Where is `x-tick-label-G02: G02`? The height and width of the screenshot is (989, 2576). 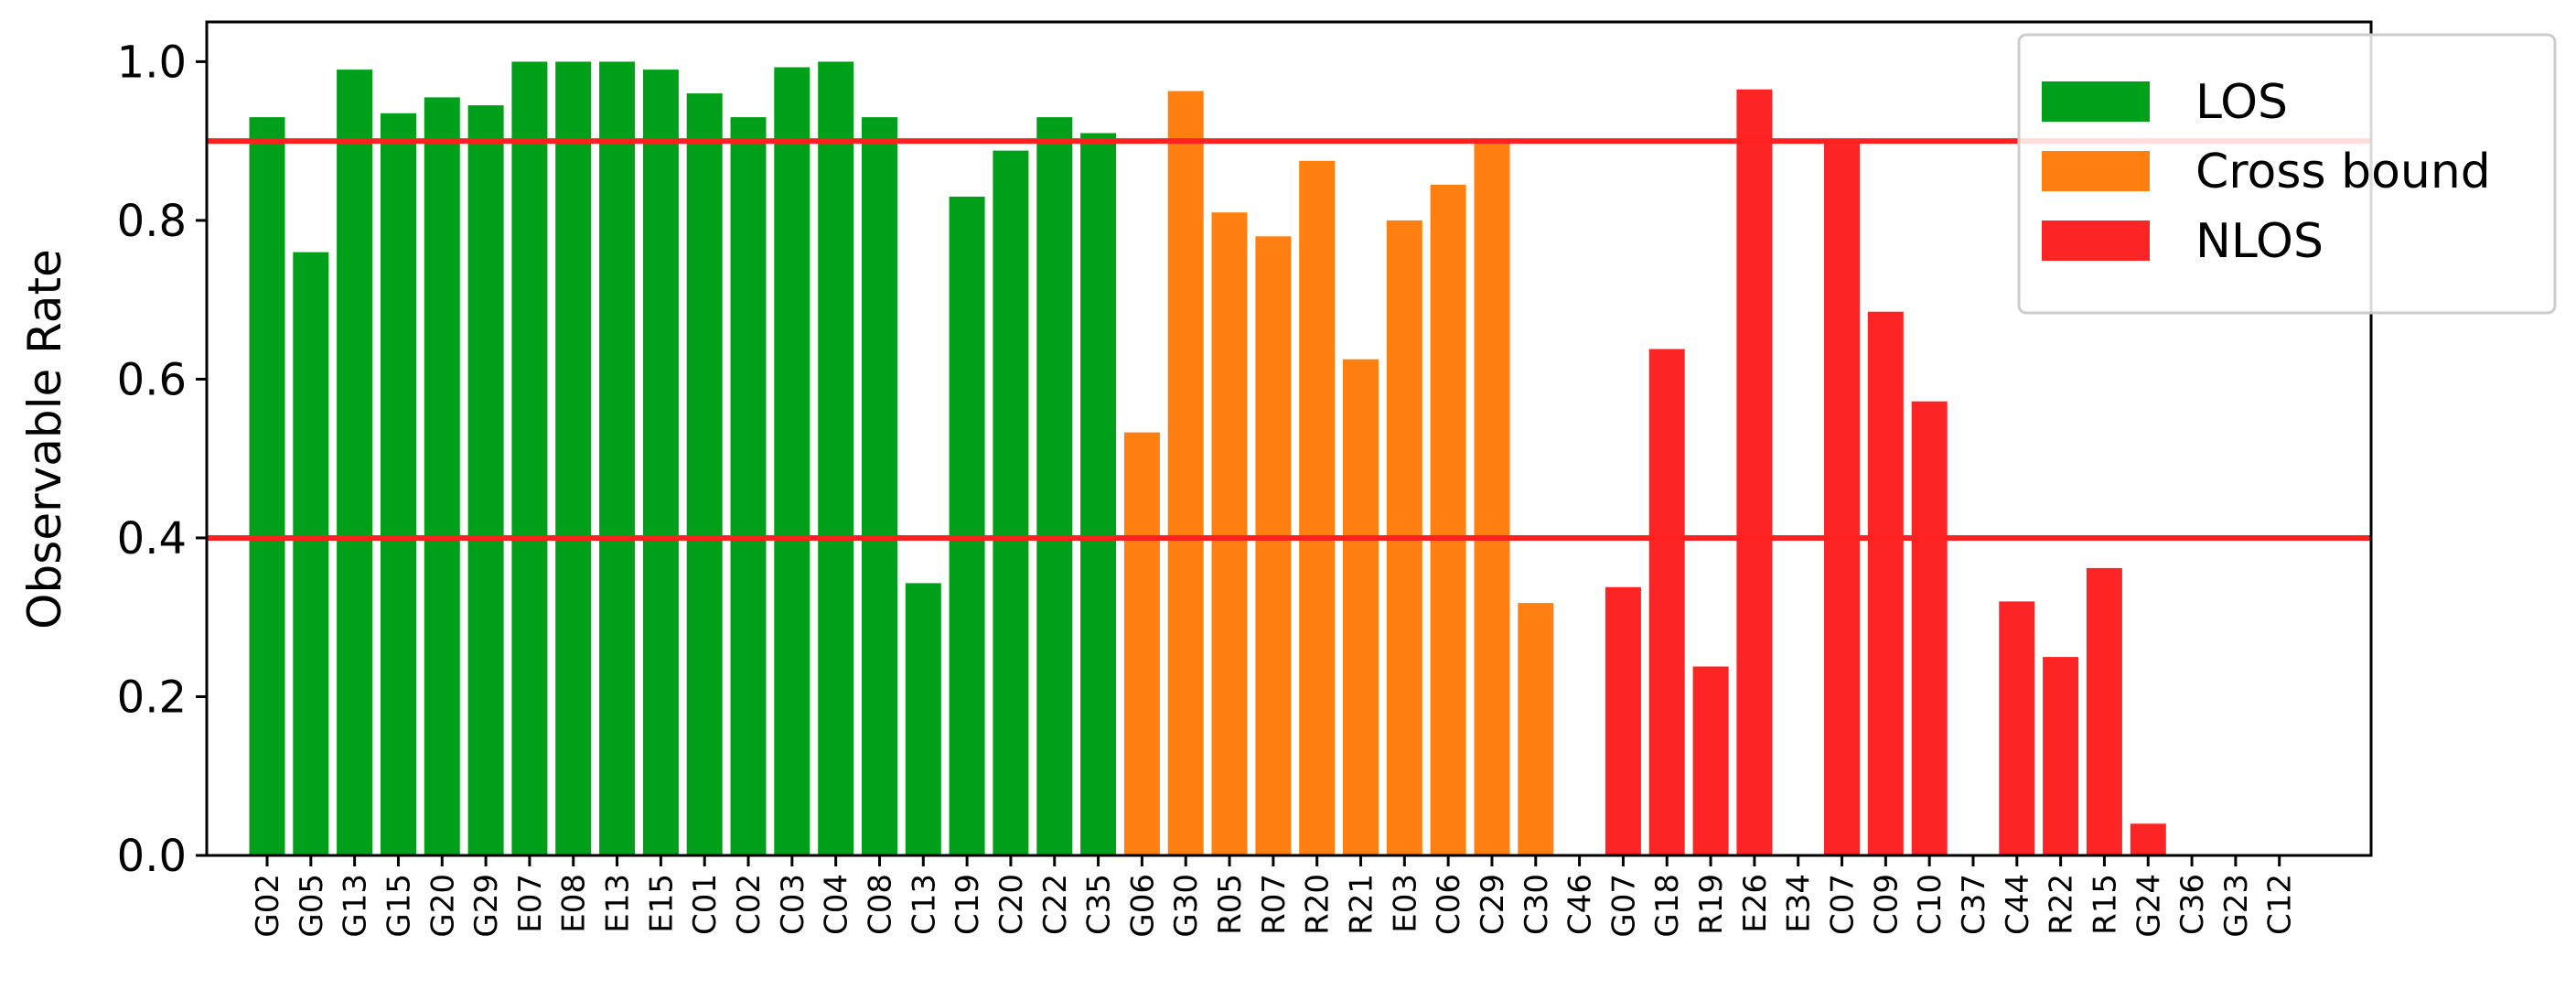 x-tick-label-G02: G02 is located at coordinates (268, 906).